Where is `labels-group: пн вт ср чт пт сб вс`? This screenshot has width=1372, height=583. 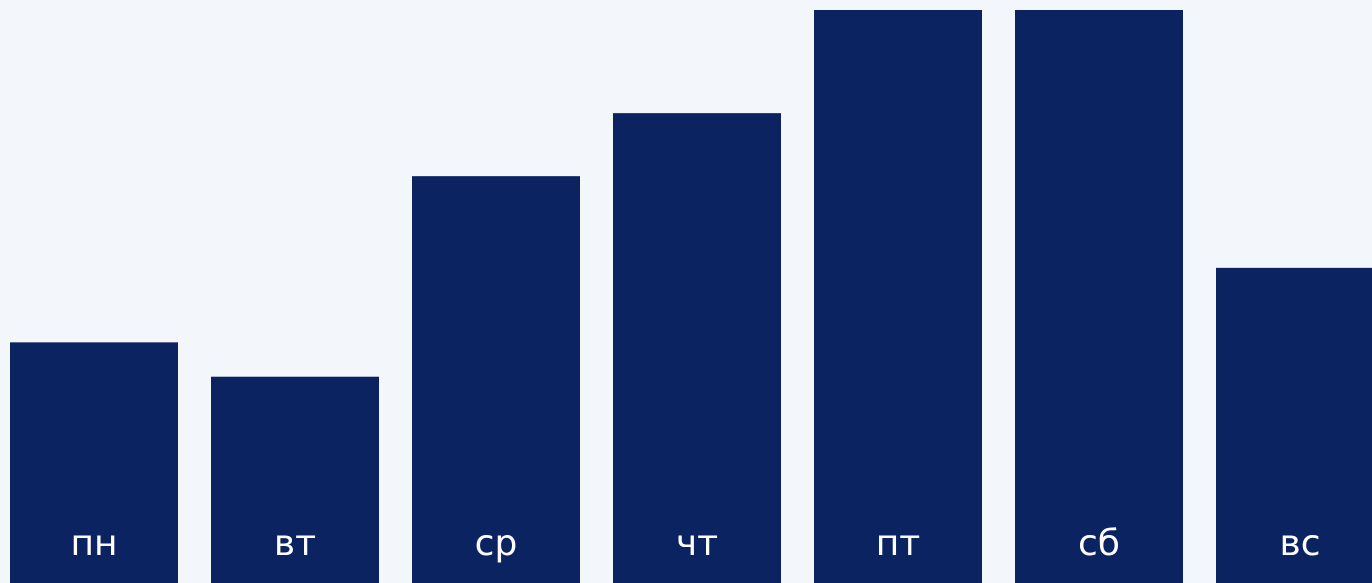 labels-group: пн вт ср чт пт сб вс is located at coordinates (695, 543).